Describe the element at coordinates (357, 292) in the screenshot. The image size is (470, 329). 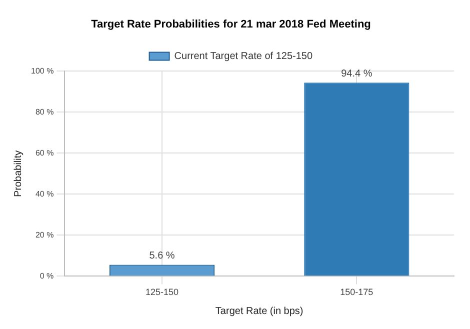
I see `x-tick-label: 150-175` at that location.